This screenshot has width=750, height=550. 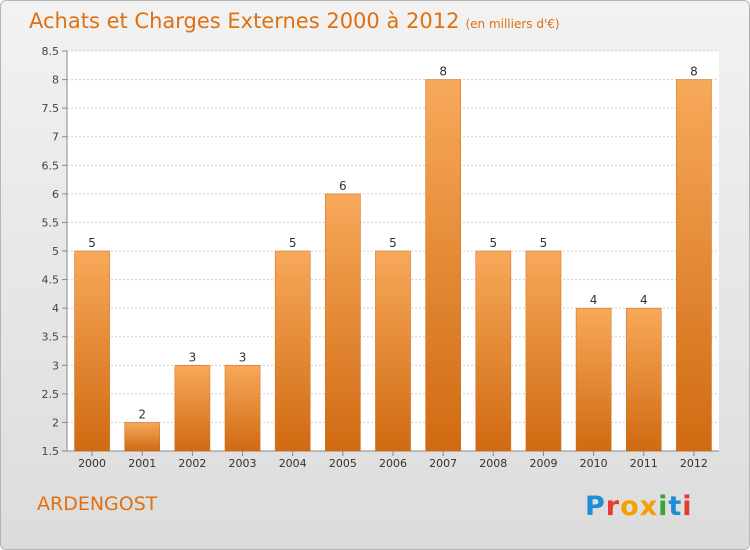 I want to click on bar-2006, so click(x=393, y=351).